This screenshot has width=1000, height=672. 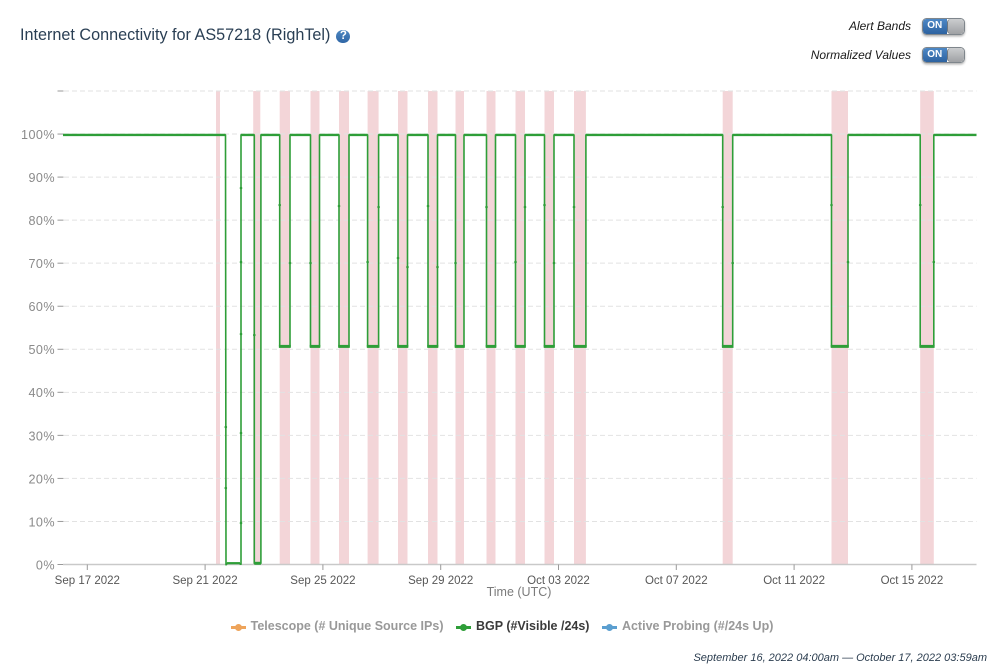 What do you see at coordinates (440, 581) in the screenshot?
I see `svg-text: Sep 29 2022` at bounding box center [440, 581].